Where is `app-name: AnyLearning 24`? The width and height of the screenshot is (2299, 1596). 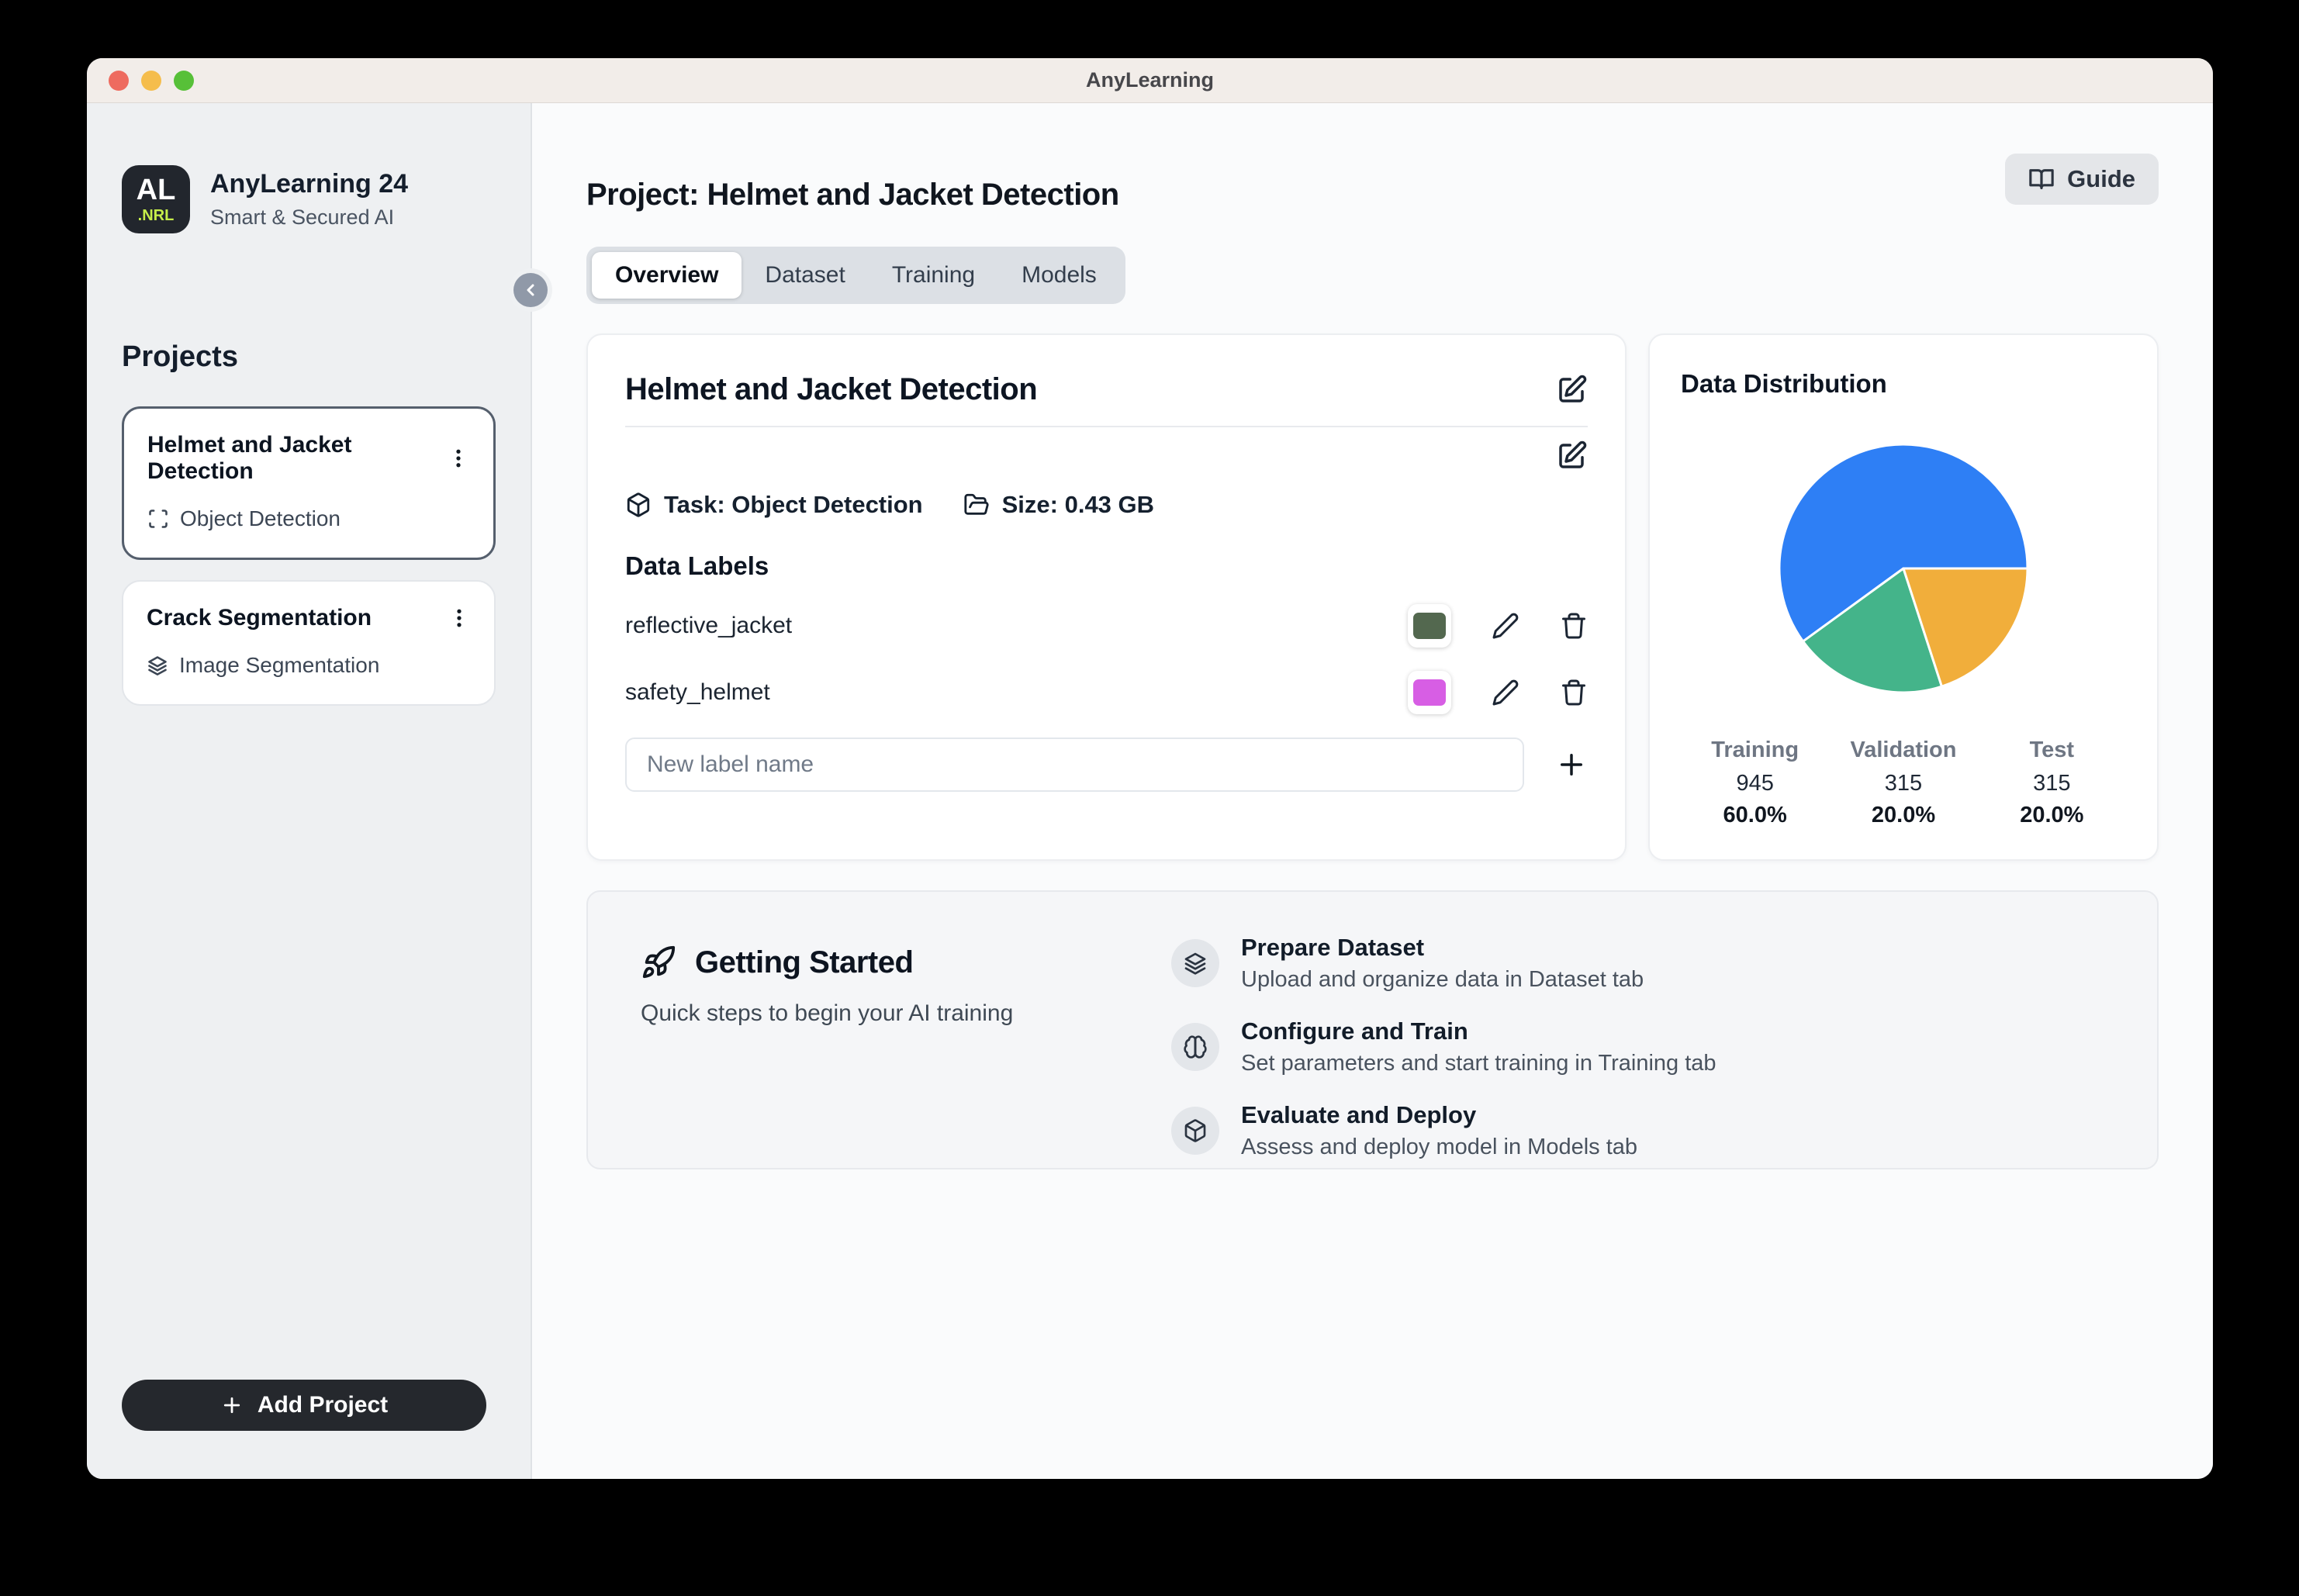 app-name: AnyLearning 24 is located at coordinates (309, 184).